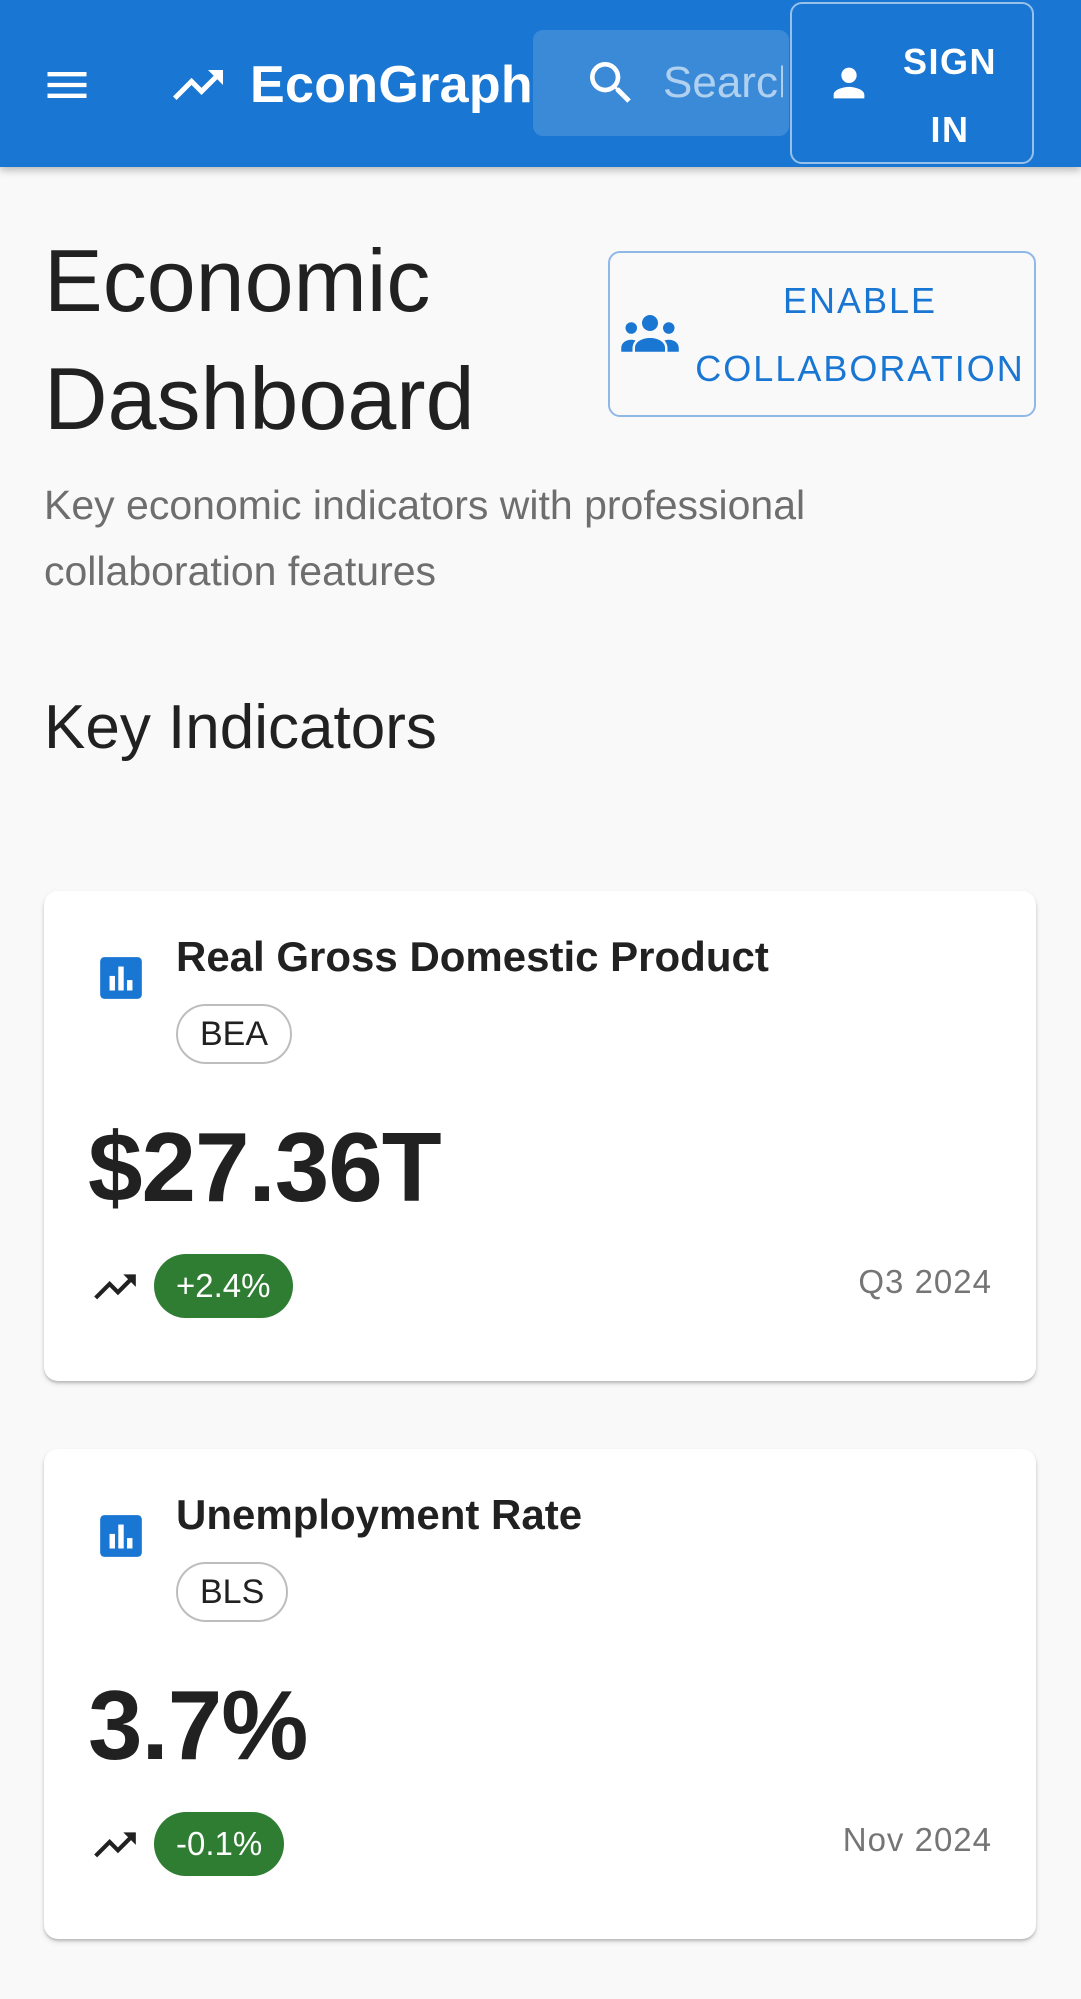 The height and width of the screenshot is (1999, 1081). What do you see at coordinates (265, 1167) in the screenshot?
I see `indicator-value: $27.36T` at bounding box center [265, 1167].